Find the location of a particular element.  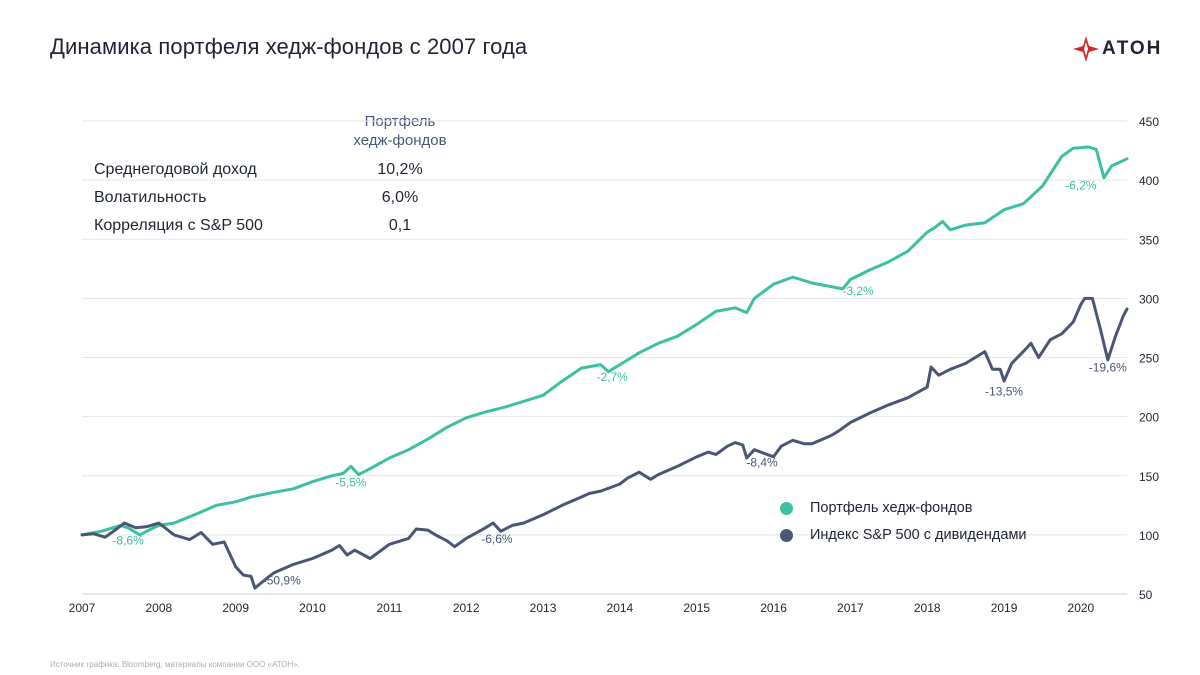

legend-dot-sp500 is located at coordinates (786, 535).